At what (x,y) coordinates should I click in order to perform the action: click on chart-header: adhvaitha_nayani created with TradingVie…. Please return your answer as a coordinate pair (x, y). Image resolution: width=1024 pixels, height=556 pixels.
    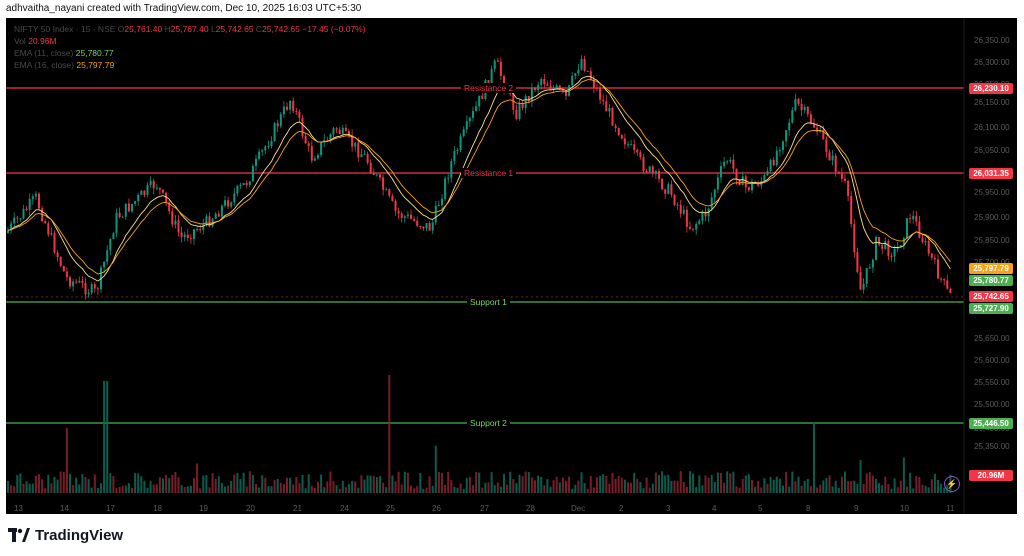
    Looking at the image, I should click on (184, 8).